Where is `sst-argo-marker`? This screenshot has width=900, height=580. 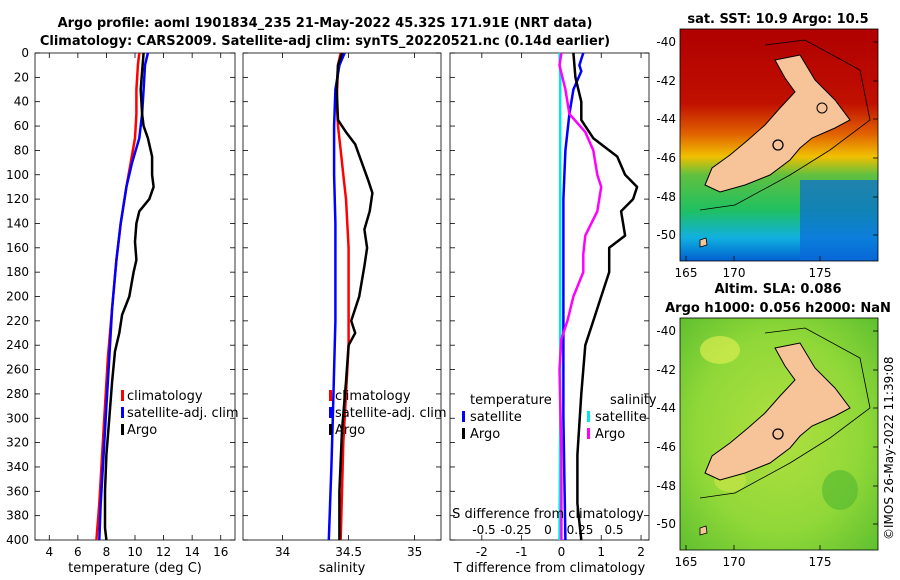
sst-argo-marker is located at coordinates (778, 145).